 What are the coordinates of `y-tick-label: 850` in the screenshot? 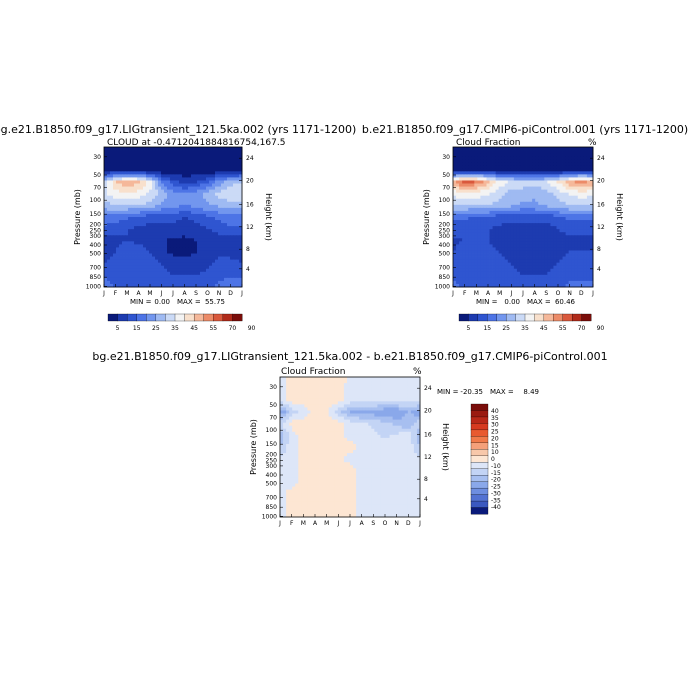 It's located at (96, 277).